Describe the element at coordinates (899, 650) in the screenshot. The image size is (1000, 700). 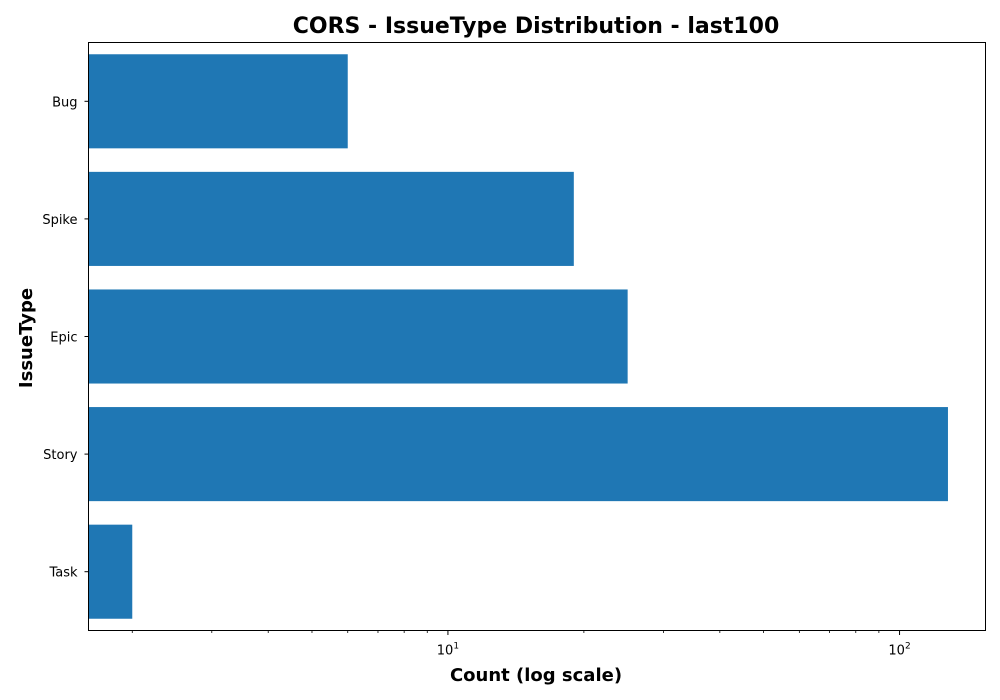
I see `x-tick-label: 10²` at that location.